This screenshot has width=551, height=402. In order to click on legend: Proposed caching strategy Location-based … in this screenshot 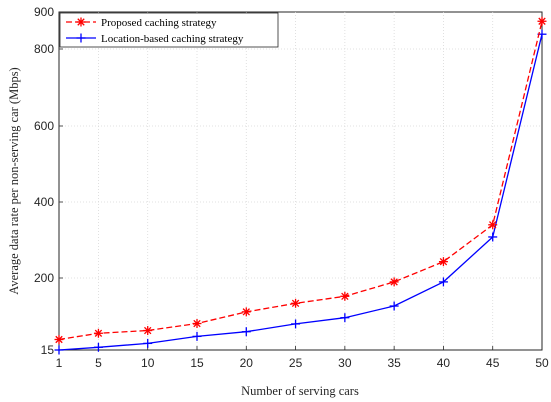, I will do `click(169, 30)`.